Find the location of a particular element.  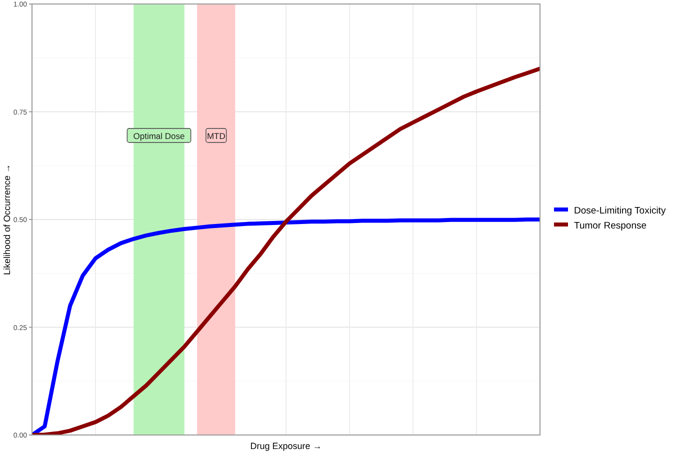

annotation: Optimal Dose is located at coordinates (159, 135).